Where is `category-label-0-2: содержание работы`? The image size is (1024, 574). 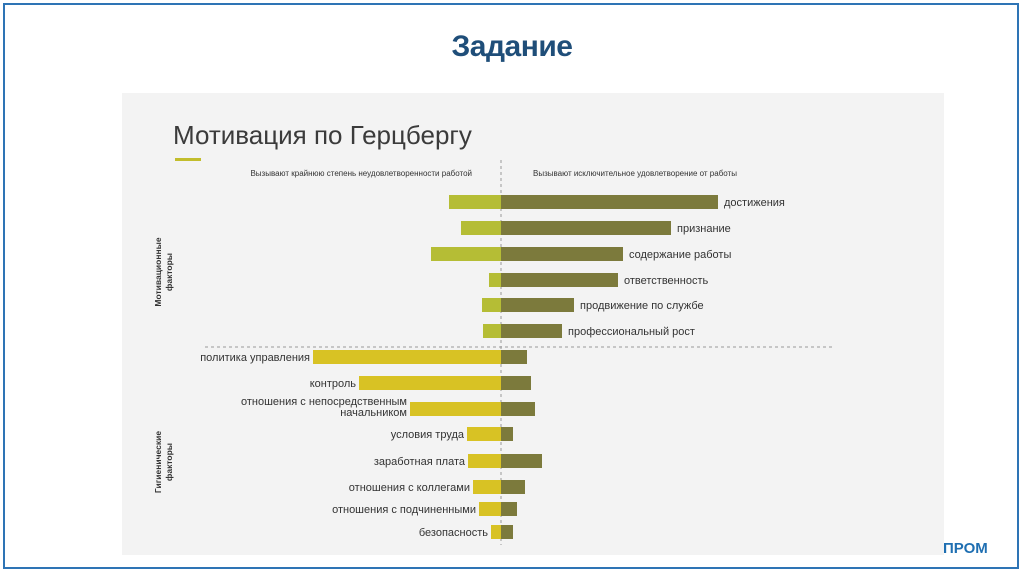 category-label-0-2: содержание работы is located at coordinates (680, 255).